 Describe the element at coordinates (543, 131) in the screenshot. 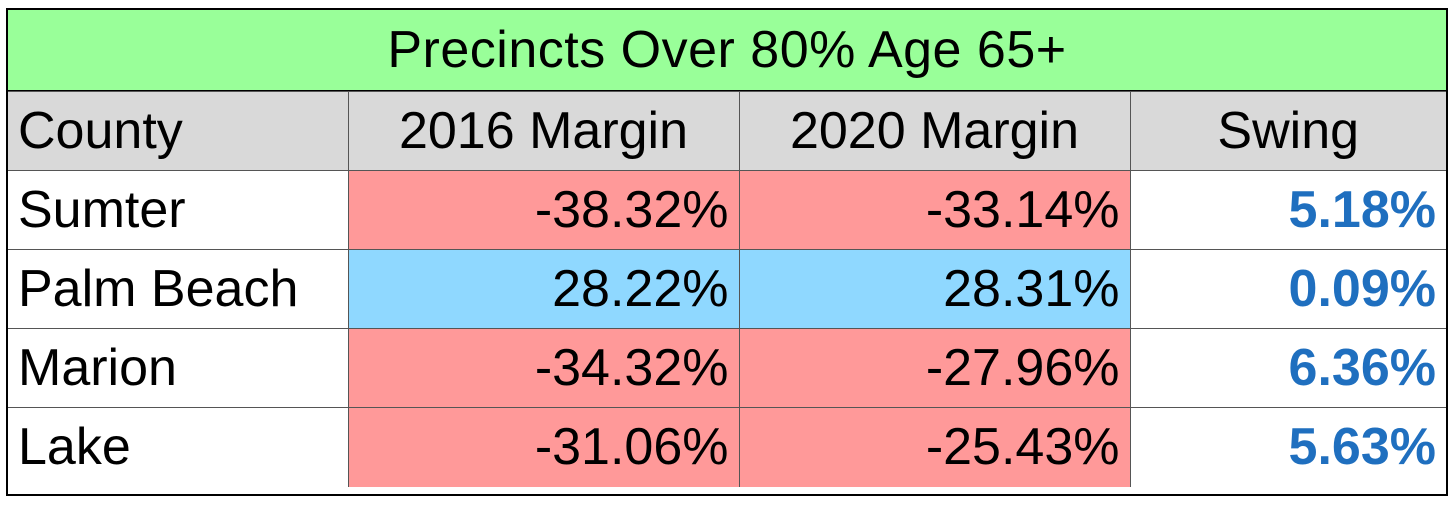

I see `column-header-2016-margin: 2016 Margin` at that location.